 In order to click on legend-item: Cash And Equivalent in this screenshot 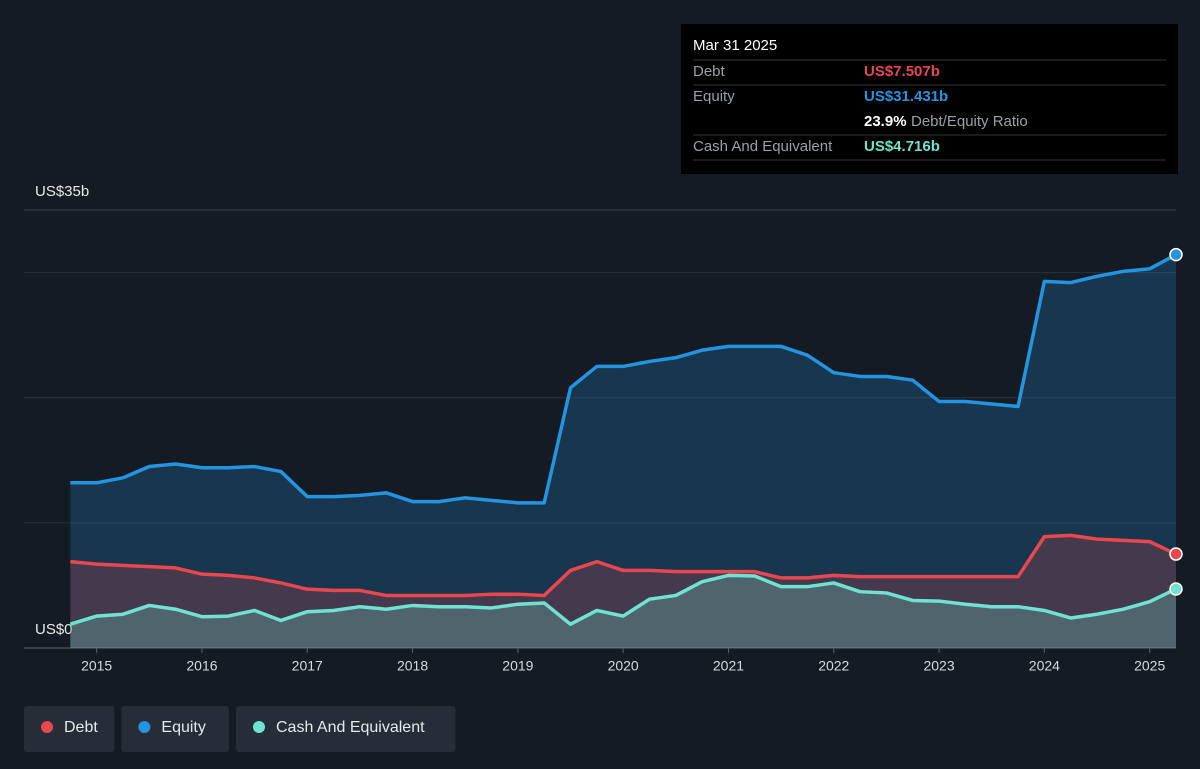, I will do `click(346, 729)`.